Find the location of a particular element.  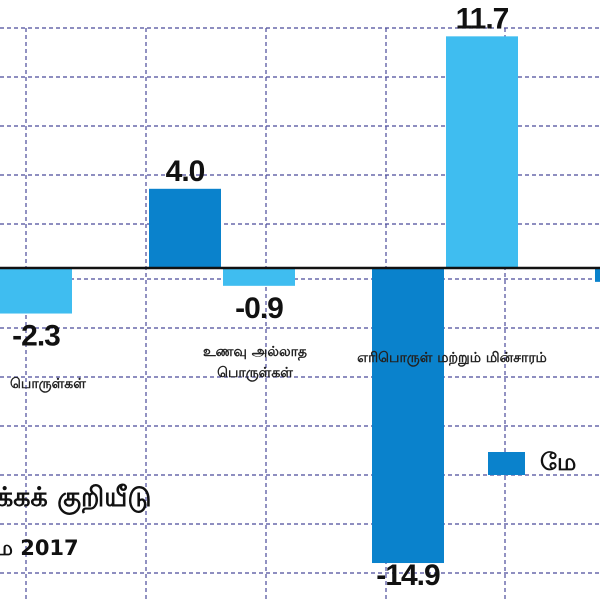

legend-swatch is located at coordinates (506, 463).